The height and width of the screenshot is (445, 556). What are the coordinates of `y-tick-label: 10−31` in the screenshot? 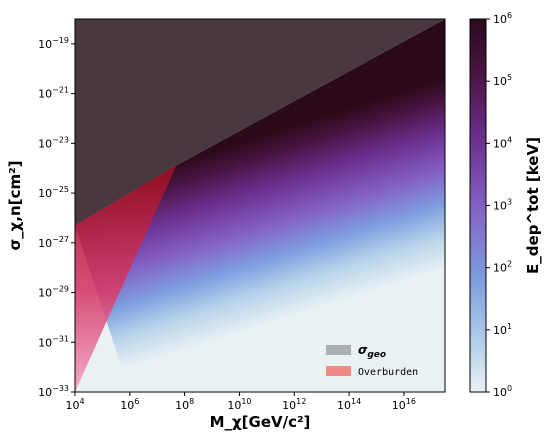 It's located at (53, 341).